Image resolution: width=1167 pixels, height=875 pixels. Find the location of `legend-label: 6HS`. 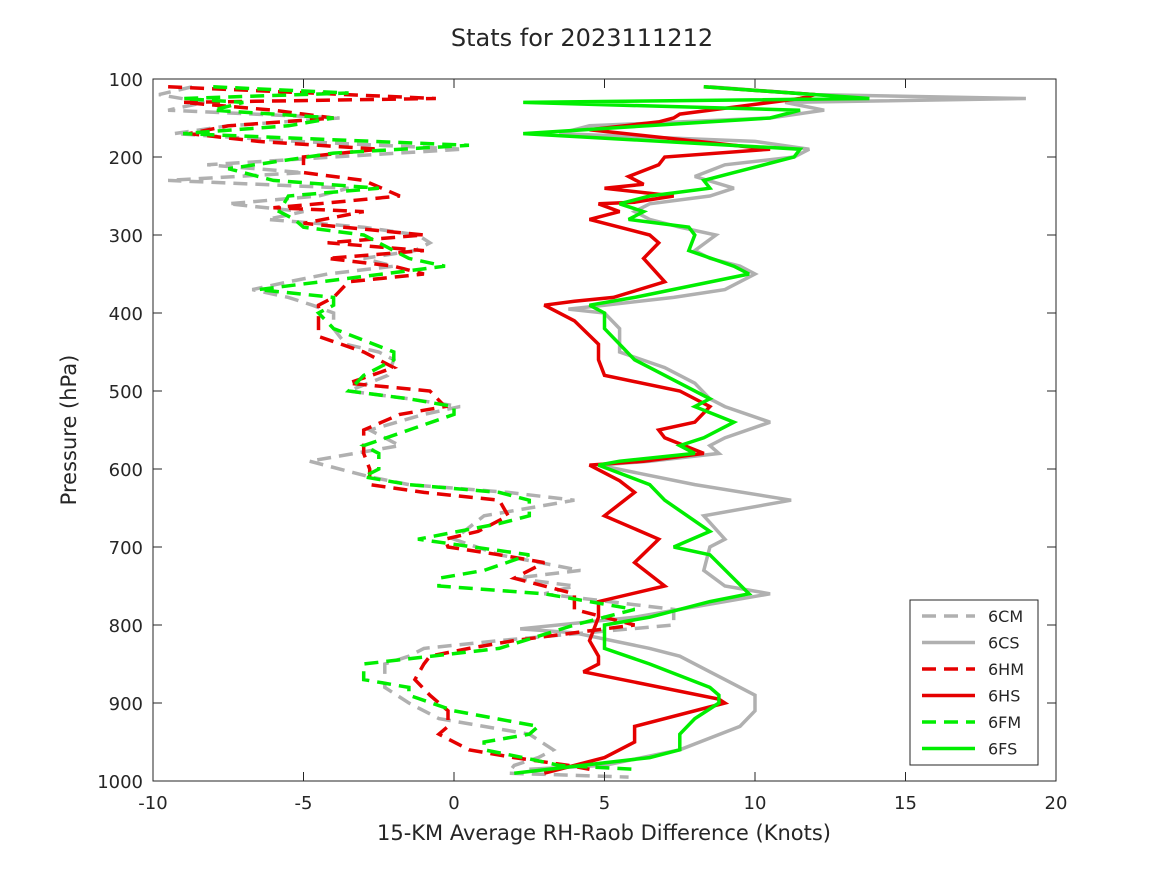

legend-label: 6HS is located at coordinates (1004, 696).